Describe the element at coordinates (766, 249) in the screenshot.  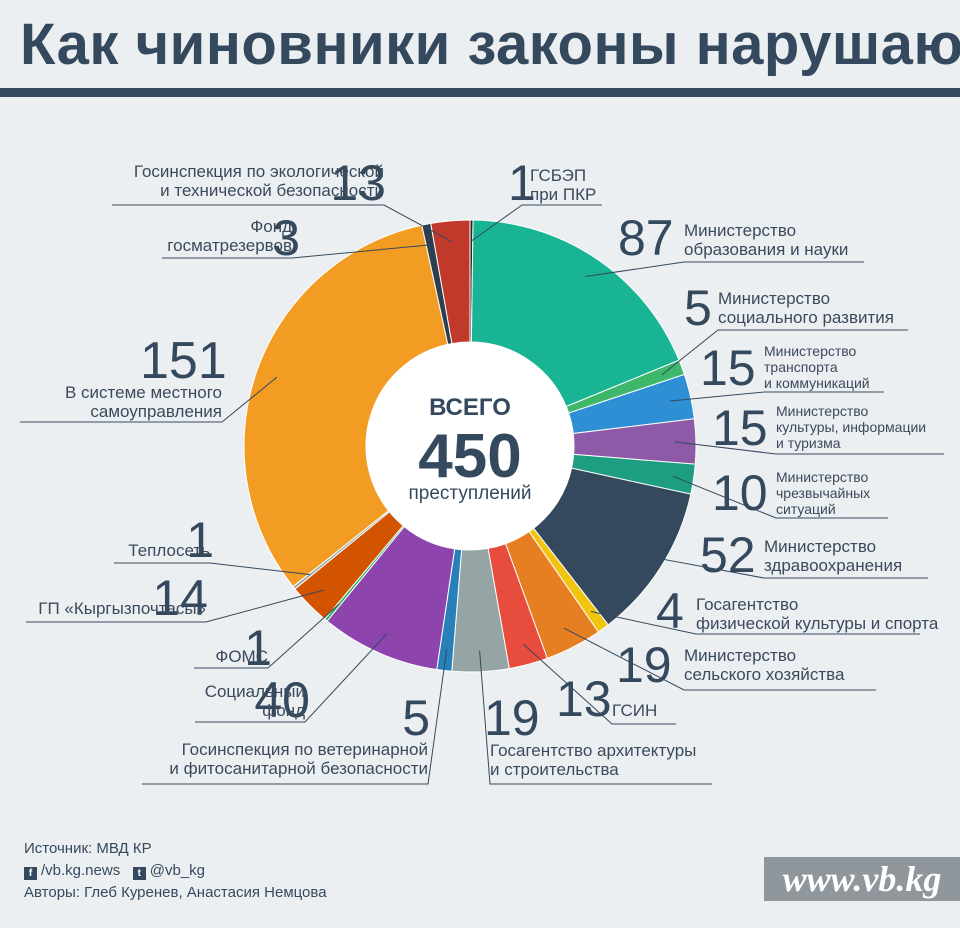
I see `slice-label-1-1: образования и науки` at that location.